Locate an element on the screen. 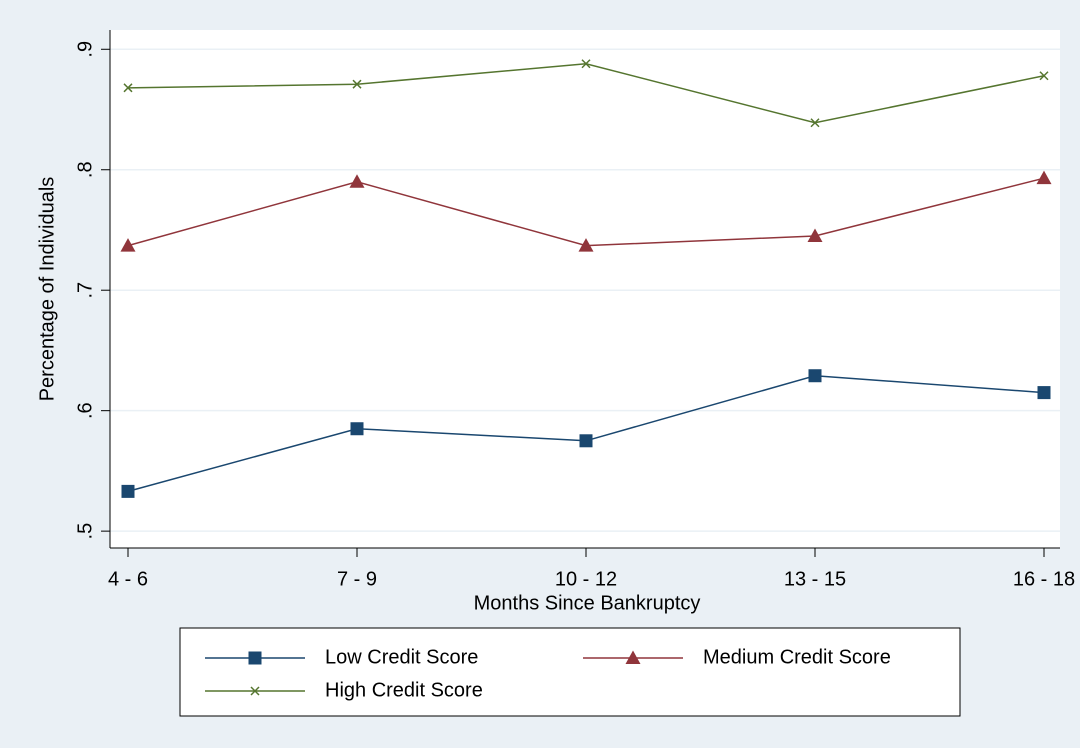 The width and height of the screenshot is (1080, 748). x-tick-label: 16 - 18 is located at coordinates (1044, 579).